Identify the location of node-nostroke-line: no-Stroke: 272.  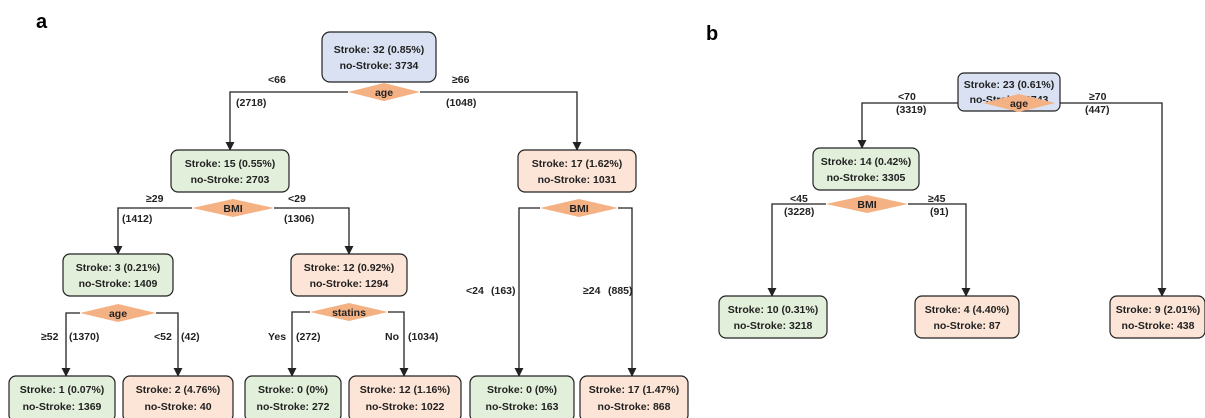
(293, 407).